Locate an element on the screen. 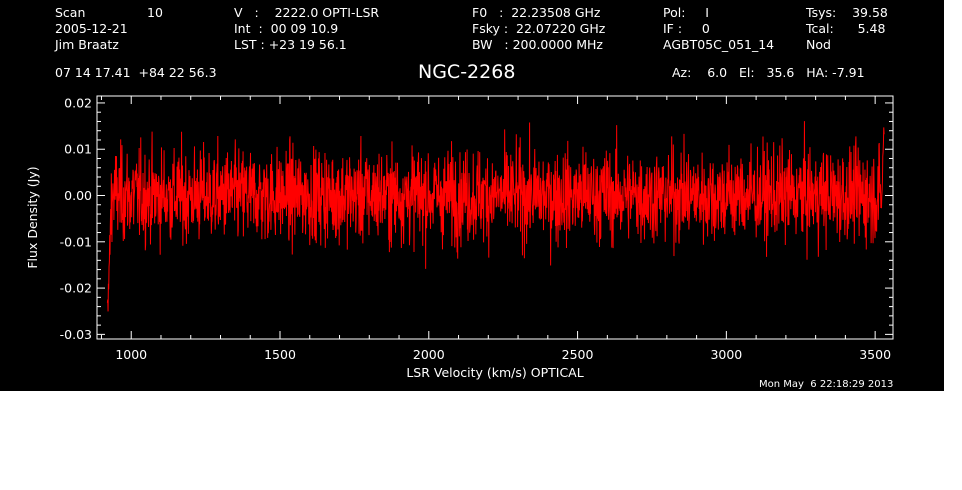 This screenshot has height=490, width=962. integration-time: Int : 00 09 10.9 is located at coordinates (286, 28).